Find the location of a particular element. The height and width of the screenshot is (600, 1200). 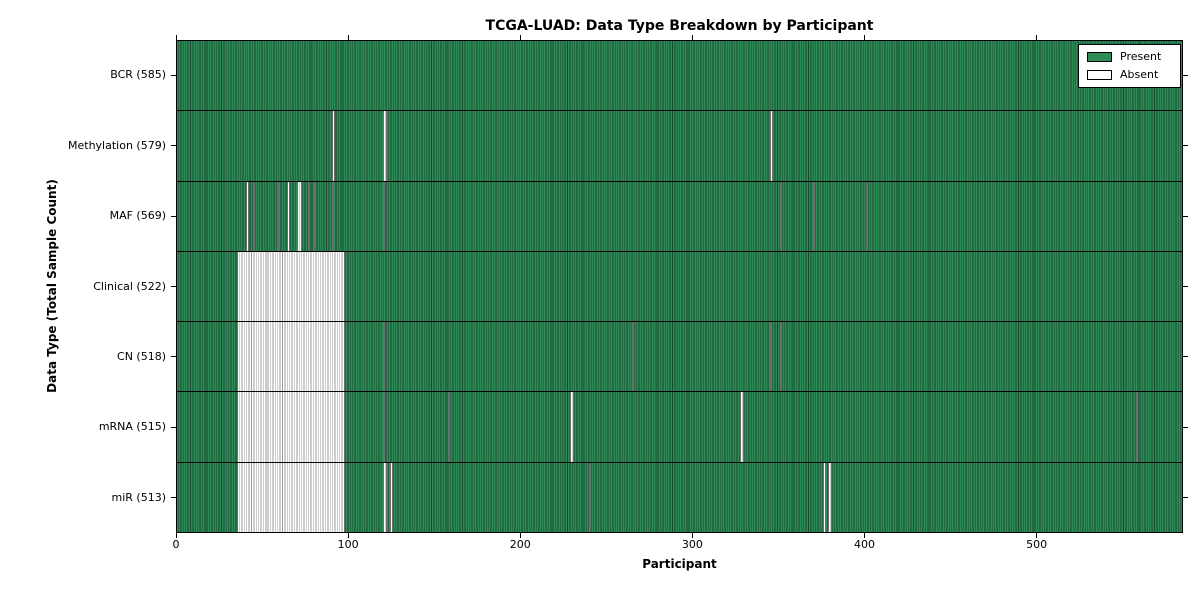

y-tick-label: BCR (585) is located at coordinates (138, 75).